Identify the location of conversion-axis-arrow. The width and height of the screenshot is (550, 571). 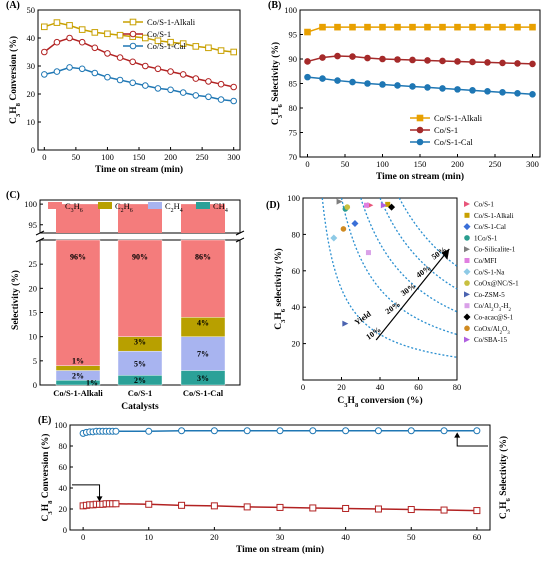
(86, 491).